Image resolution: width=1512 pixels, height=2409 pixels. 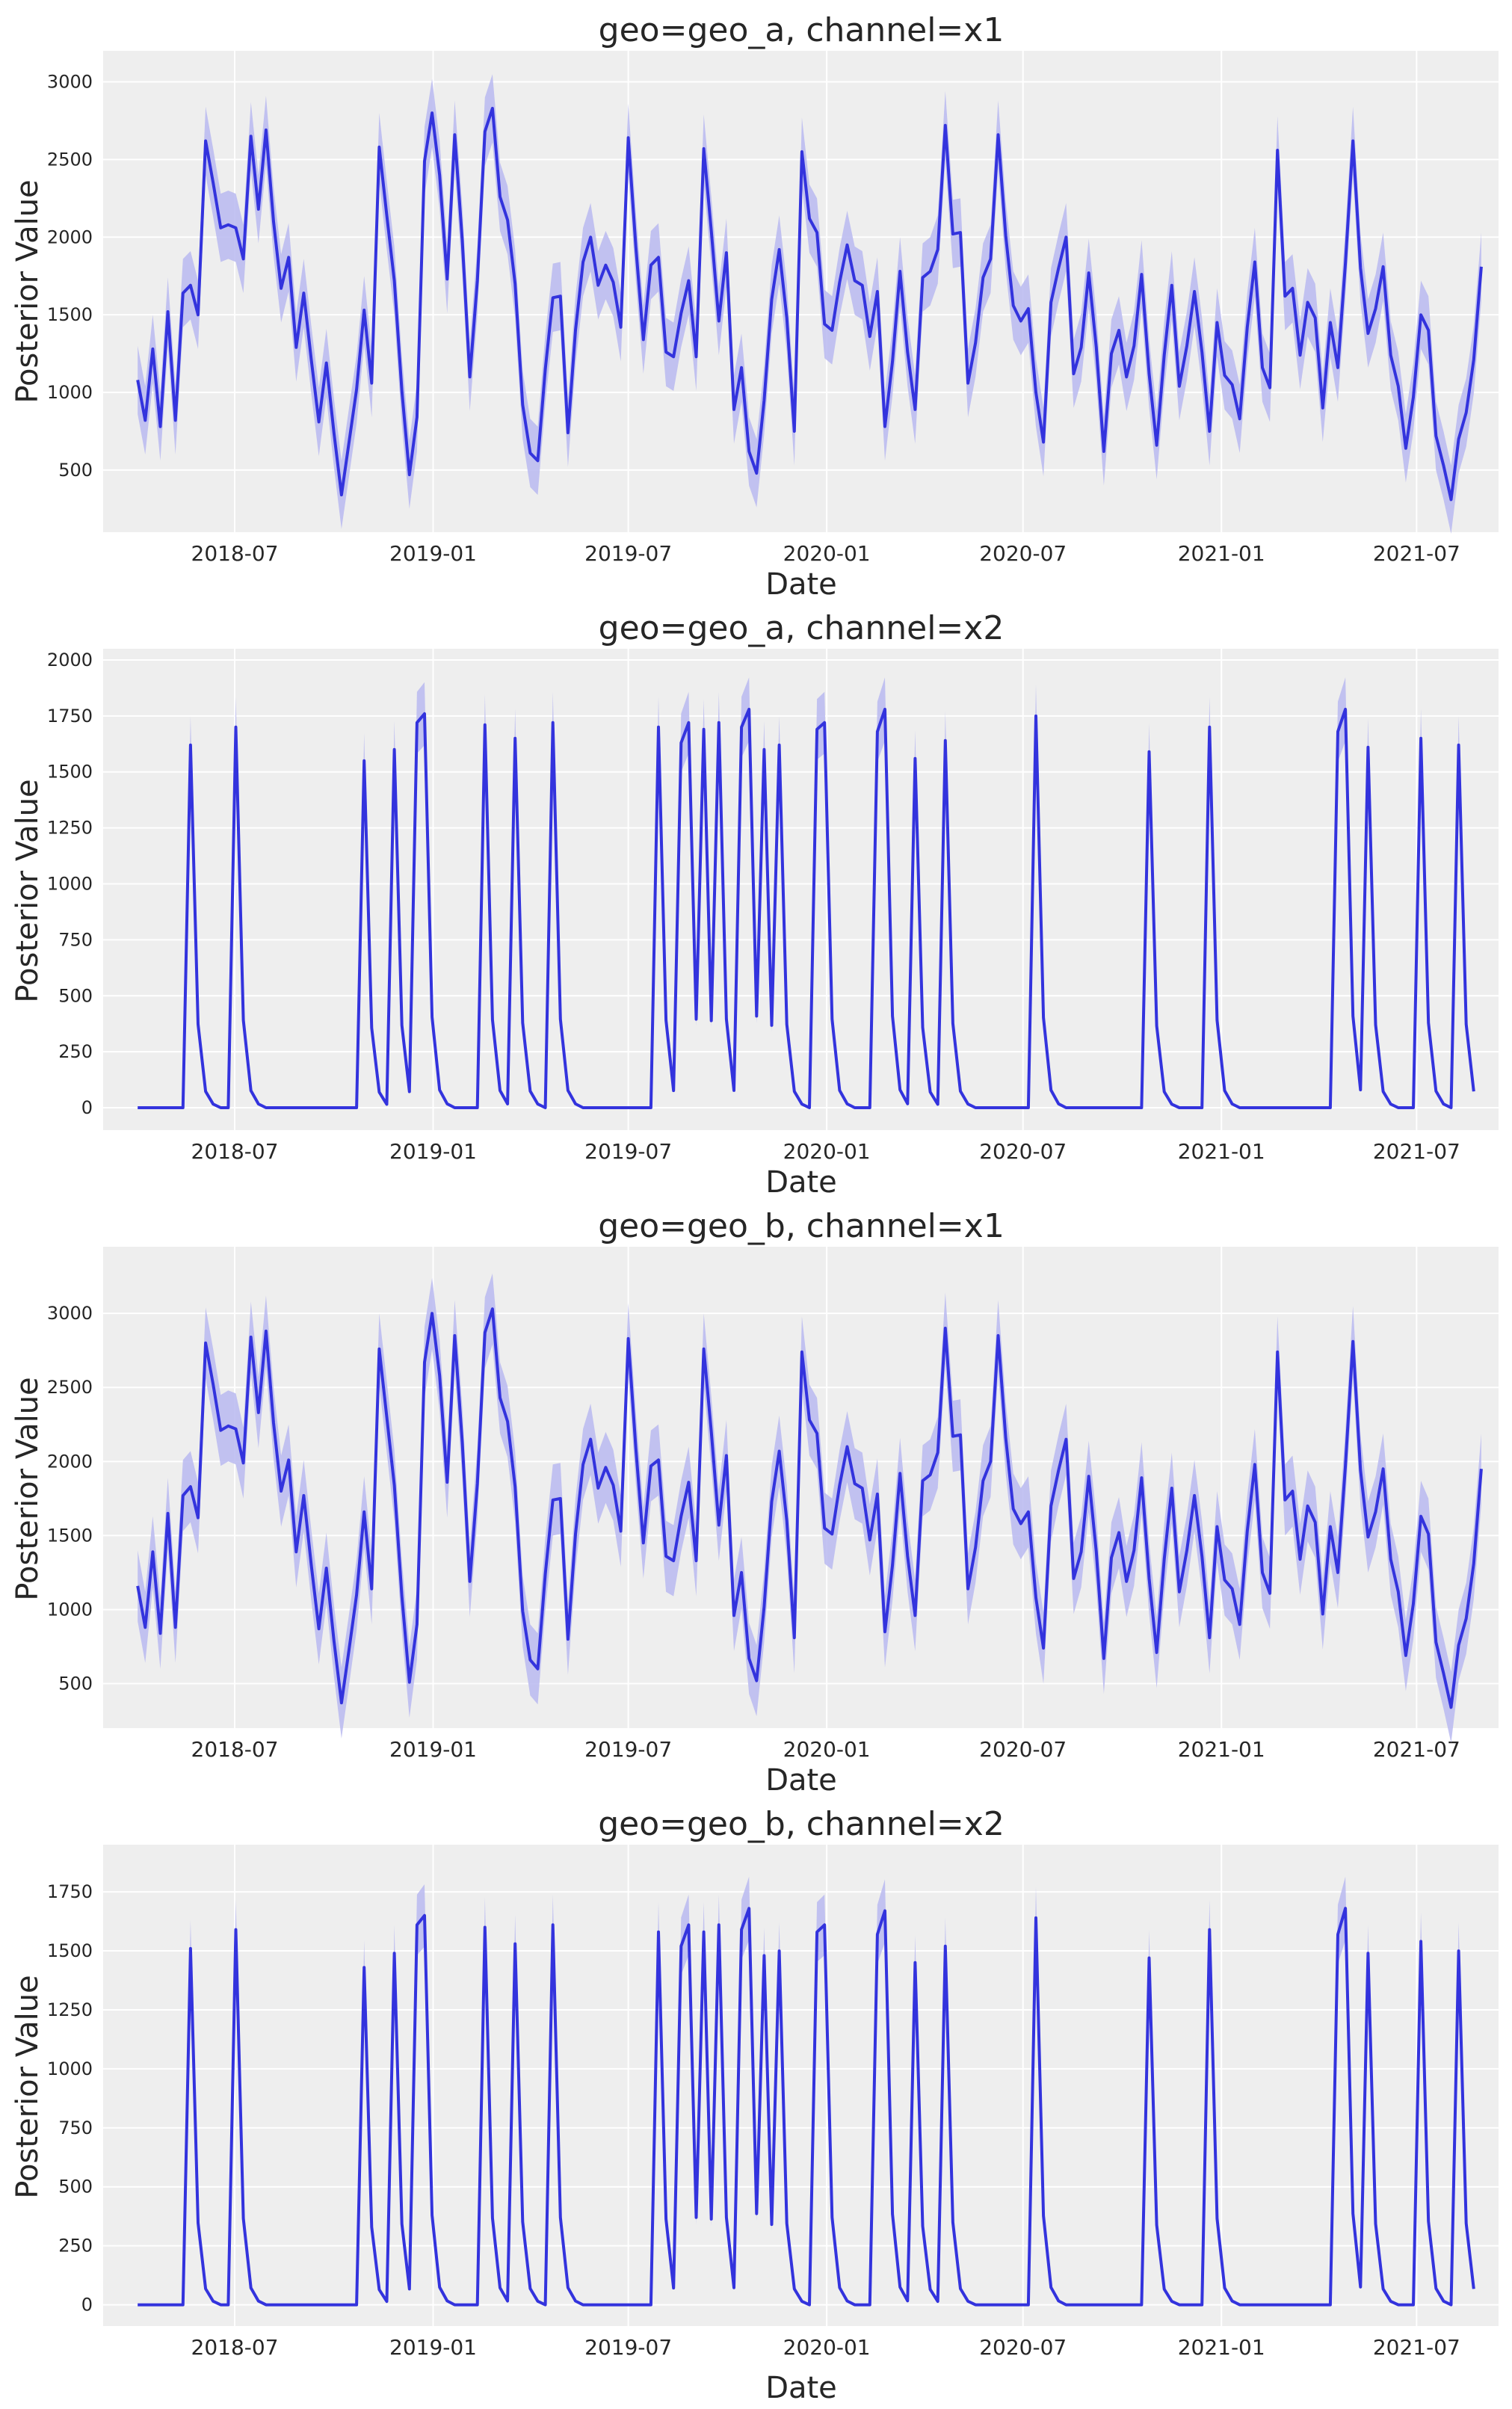 What do you see at coordinates (802, 30) in the screenshot?
I see `chart-title: geo=geo_a, channel=x1` at bounding box center [802, 30].